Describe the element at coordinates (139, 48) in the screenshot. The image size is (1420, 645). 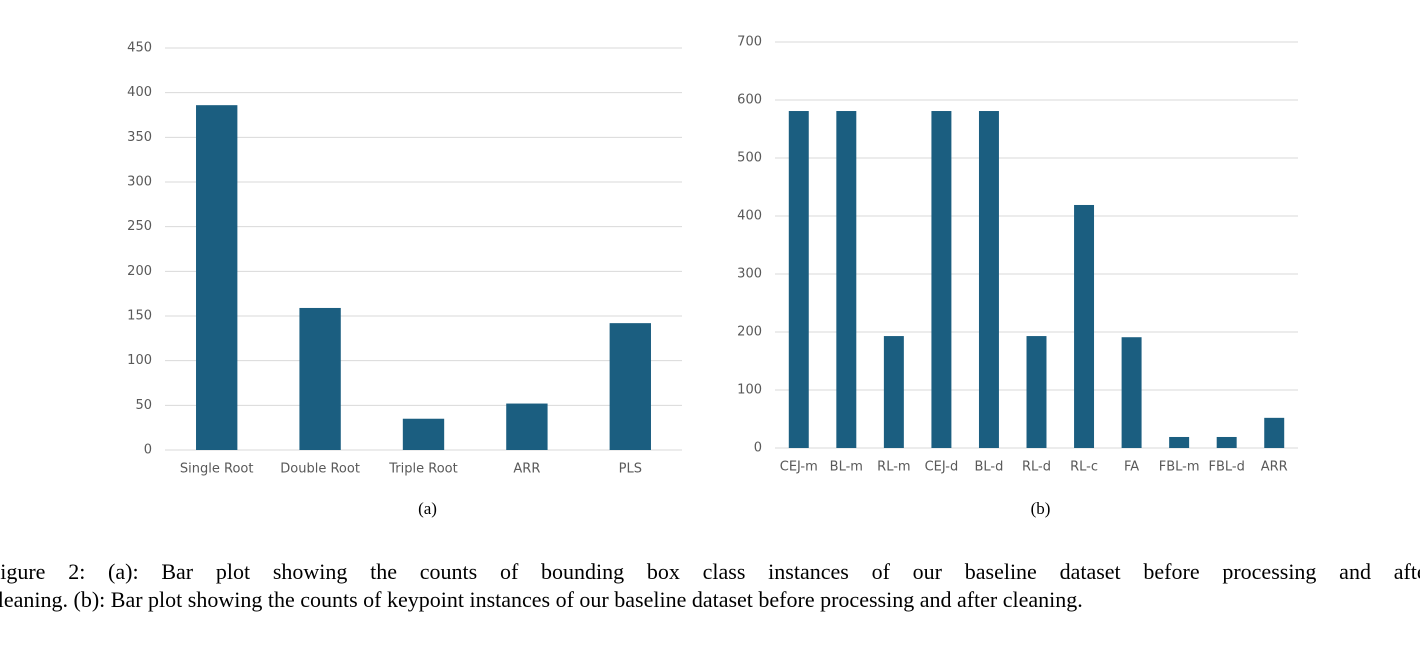
I see `y-tick-label: 450` at that location.